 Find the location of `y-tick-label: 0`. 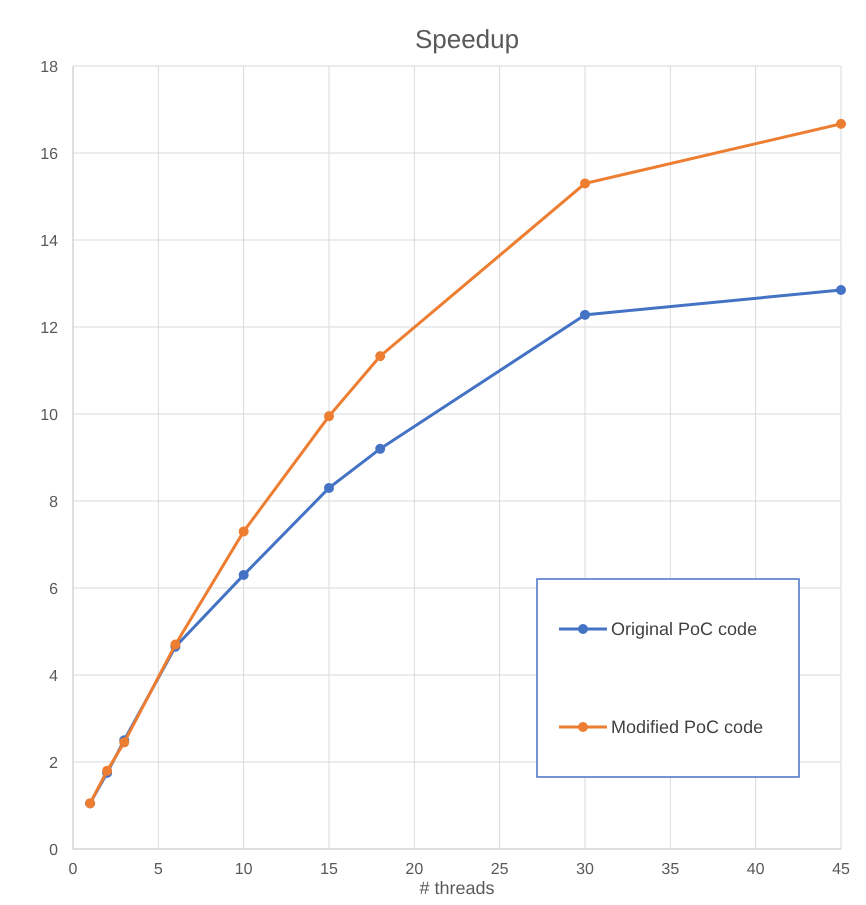

y-tick-label: 0 is located at coordinates (53, 850).